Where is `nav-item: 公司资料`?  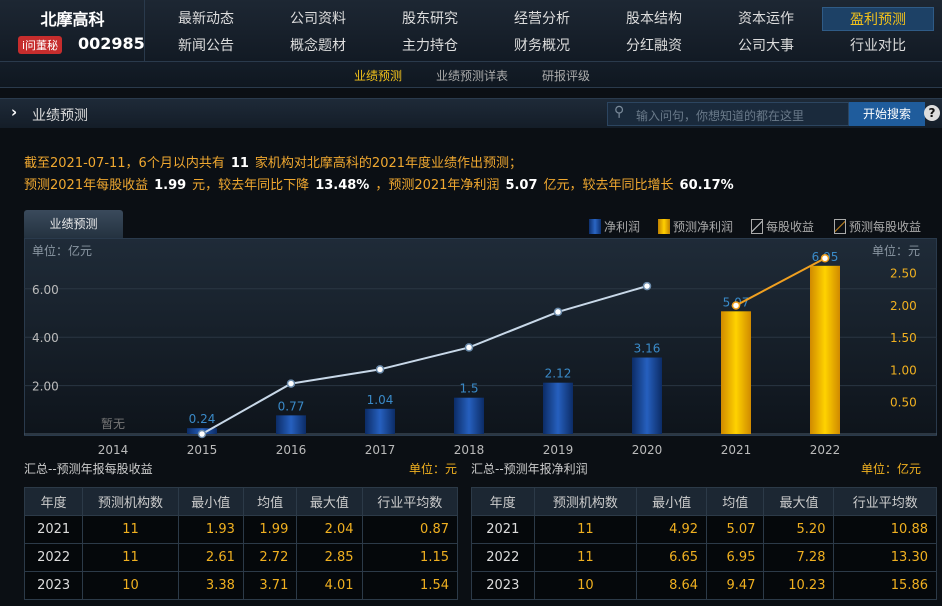
nav-item: 公司资料 is located at coordinates (318, 19).